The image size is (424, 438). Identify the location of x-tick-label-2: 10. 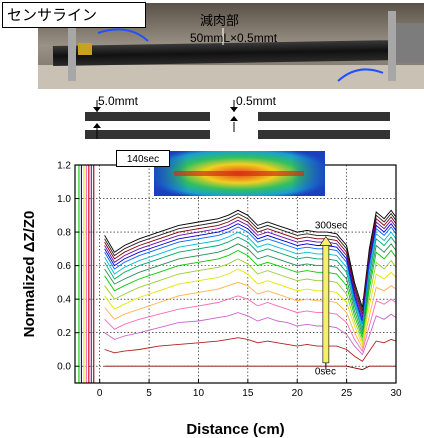
(199, 393).